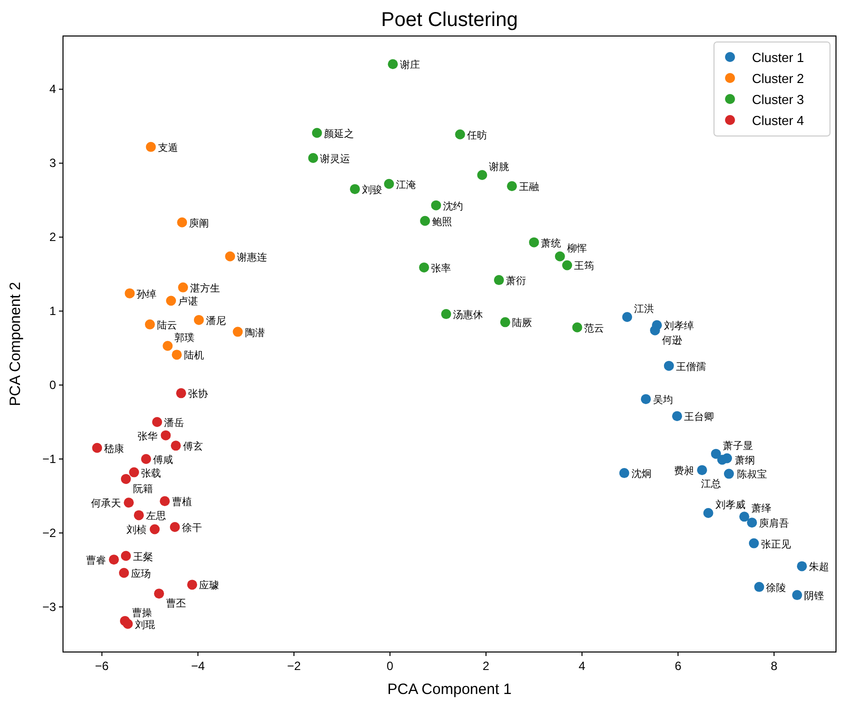 Image resolution: width=846 pixels, height=707 pixels. Describe the element at coordinates (136, 530) in the screenshot. I see `annotation: 刘桢` at that location.